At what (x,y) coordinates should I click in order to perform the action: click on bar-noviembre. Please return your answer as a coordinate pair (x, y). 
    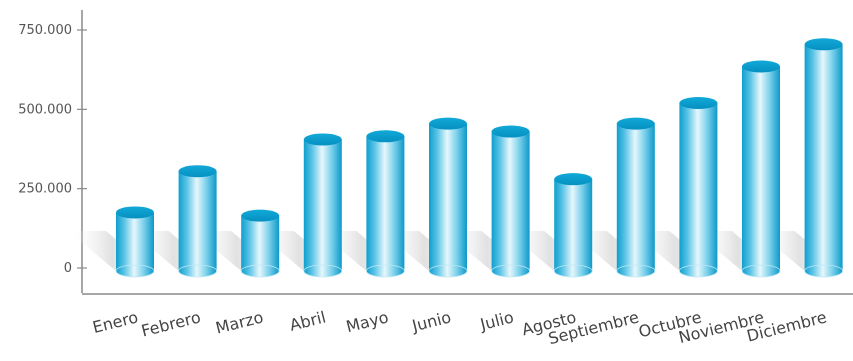
    Looking at the image, I should click on (761, 169).